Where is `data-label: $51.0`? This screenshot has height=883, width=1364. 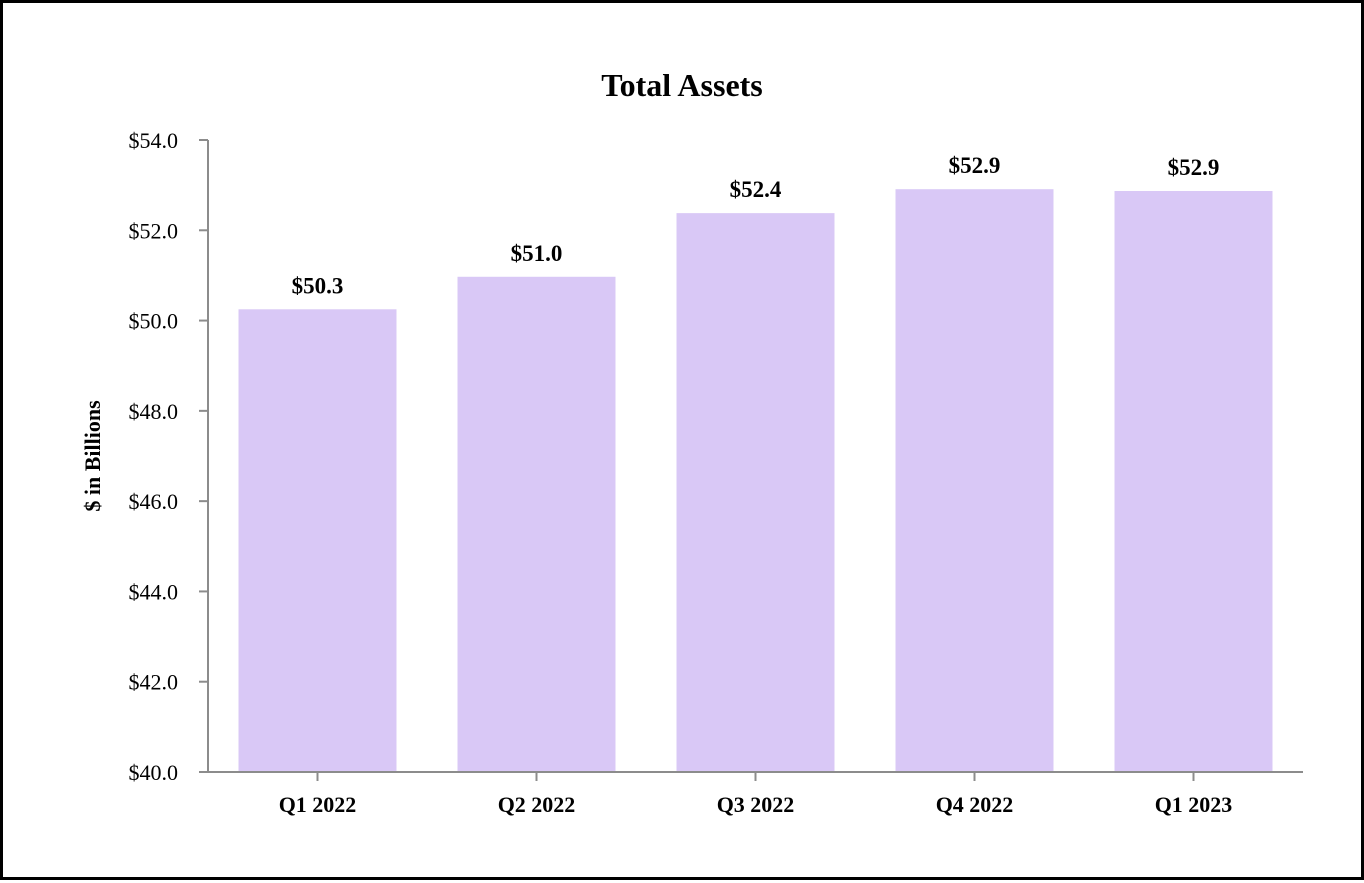
data-label: $51.0 is located at coordinates (537, 253).